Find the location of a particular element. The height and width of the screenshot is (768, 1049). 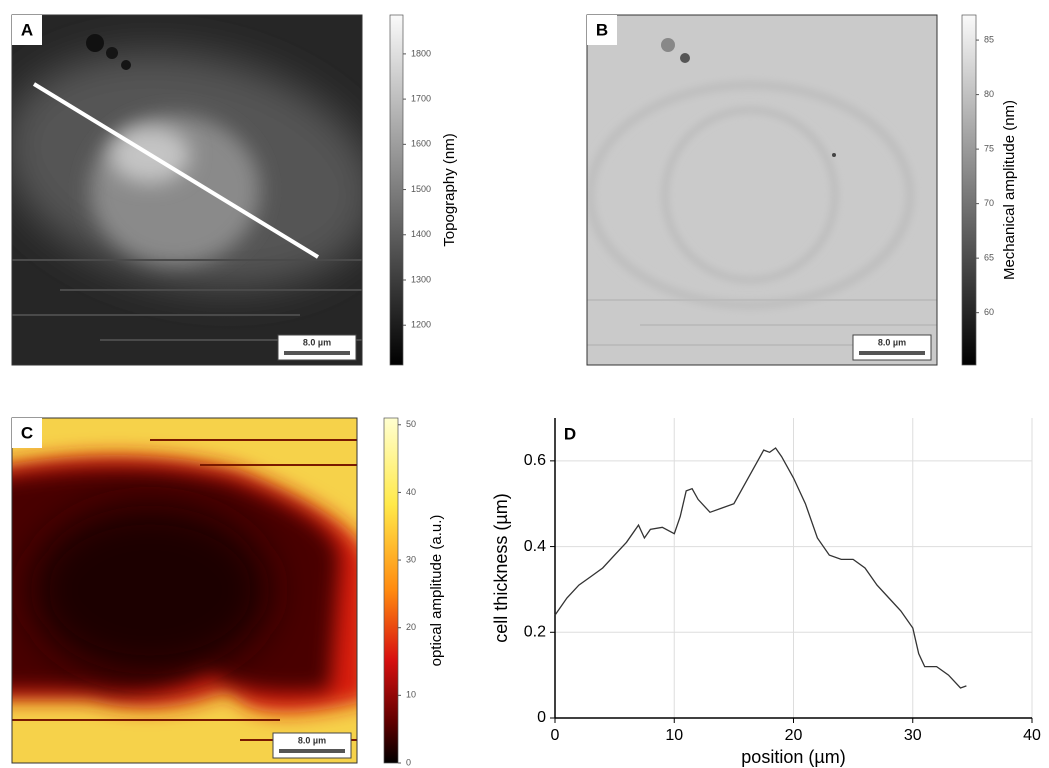

colorbar-label: Topography (nm) is located at coordinates (449, 189).